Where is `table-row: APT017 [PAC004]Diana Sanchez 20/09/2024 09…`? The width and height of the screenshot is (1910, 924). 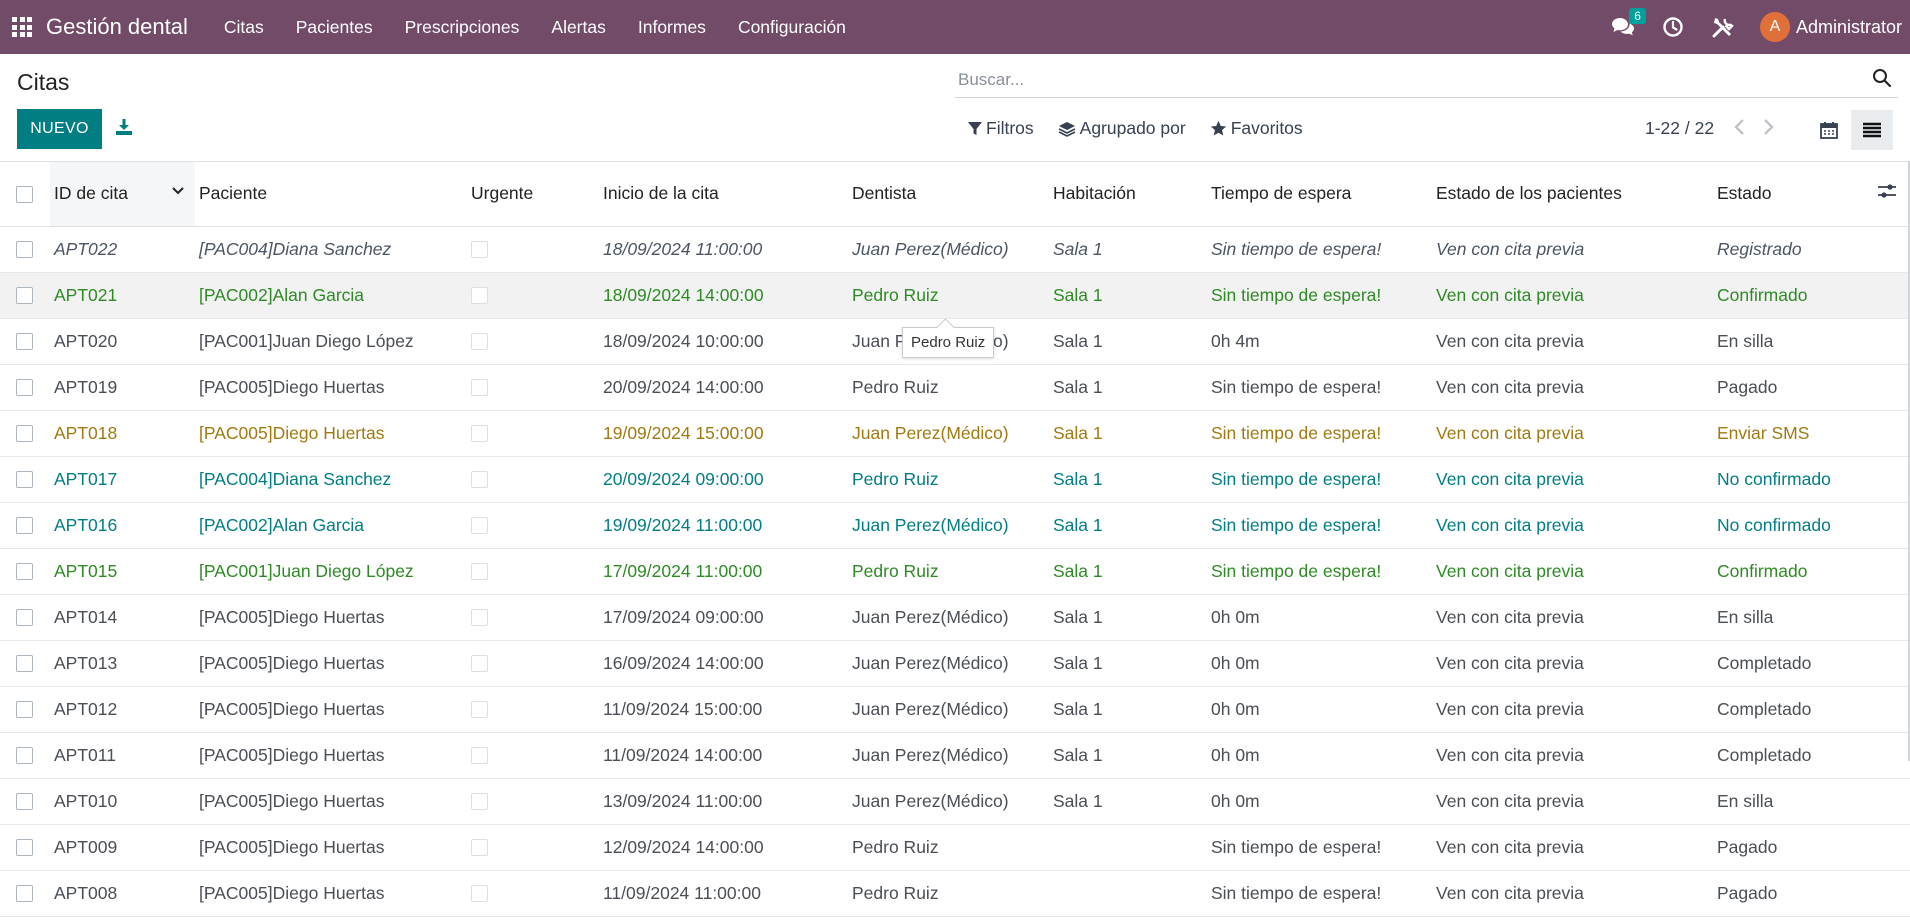
table-row: APT017 [PAC004]Diana Sanchez 20/09/2024 09… is located at coordinates (955, 479).